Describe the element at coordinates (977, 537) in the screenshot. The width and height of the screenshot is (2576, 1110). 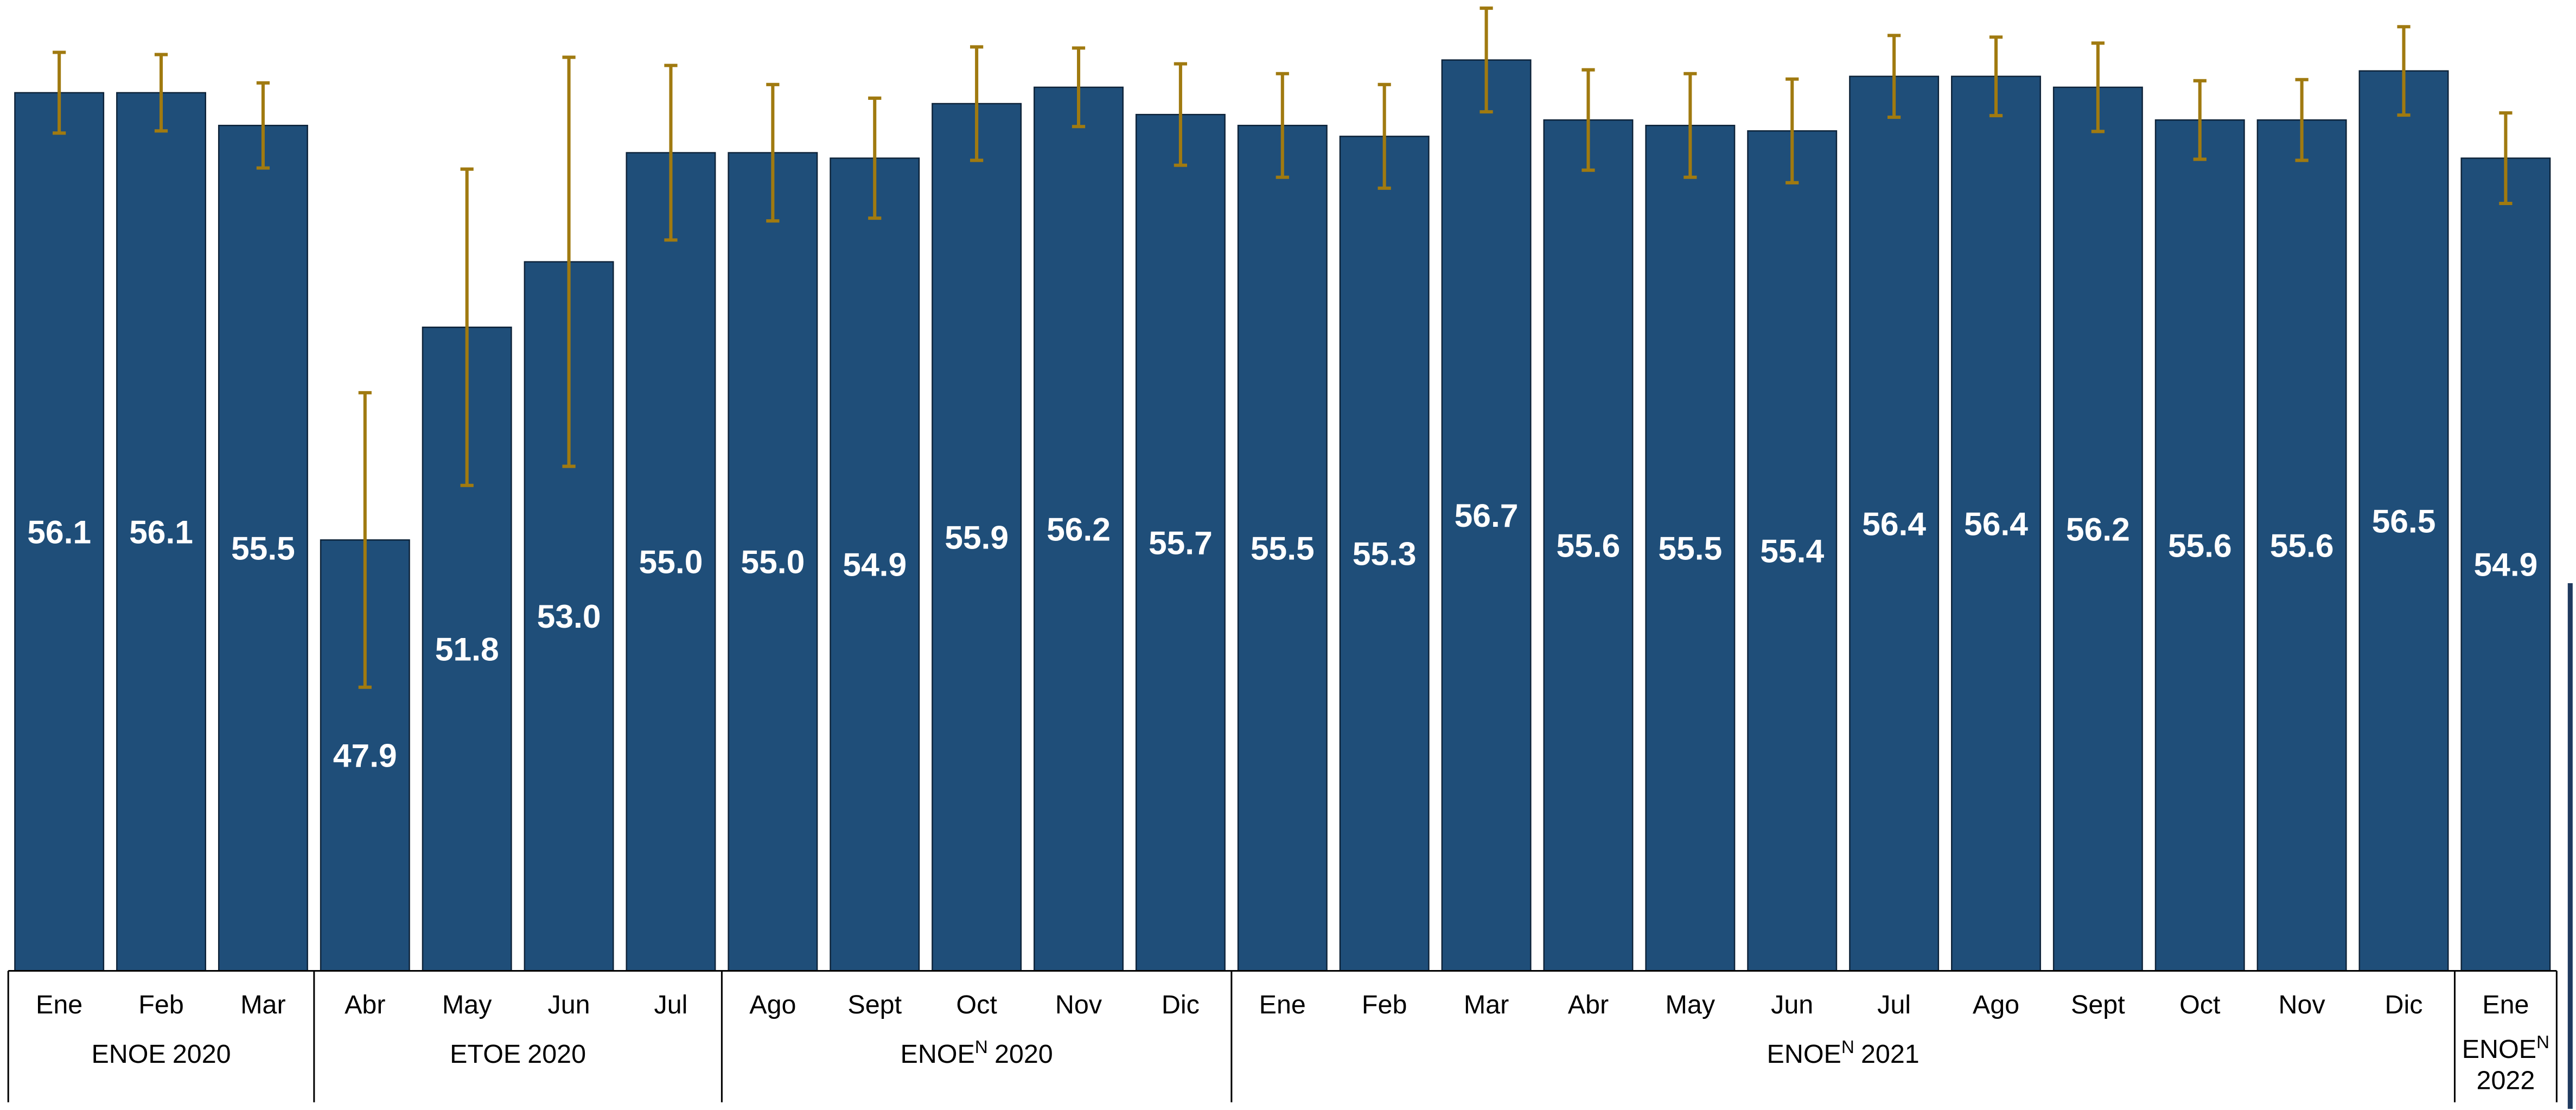
I see `value-label: 55.9` at that location.